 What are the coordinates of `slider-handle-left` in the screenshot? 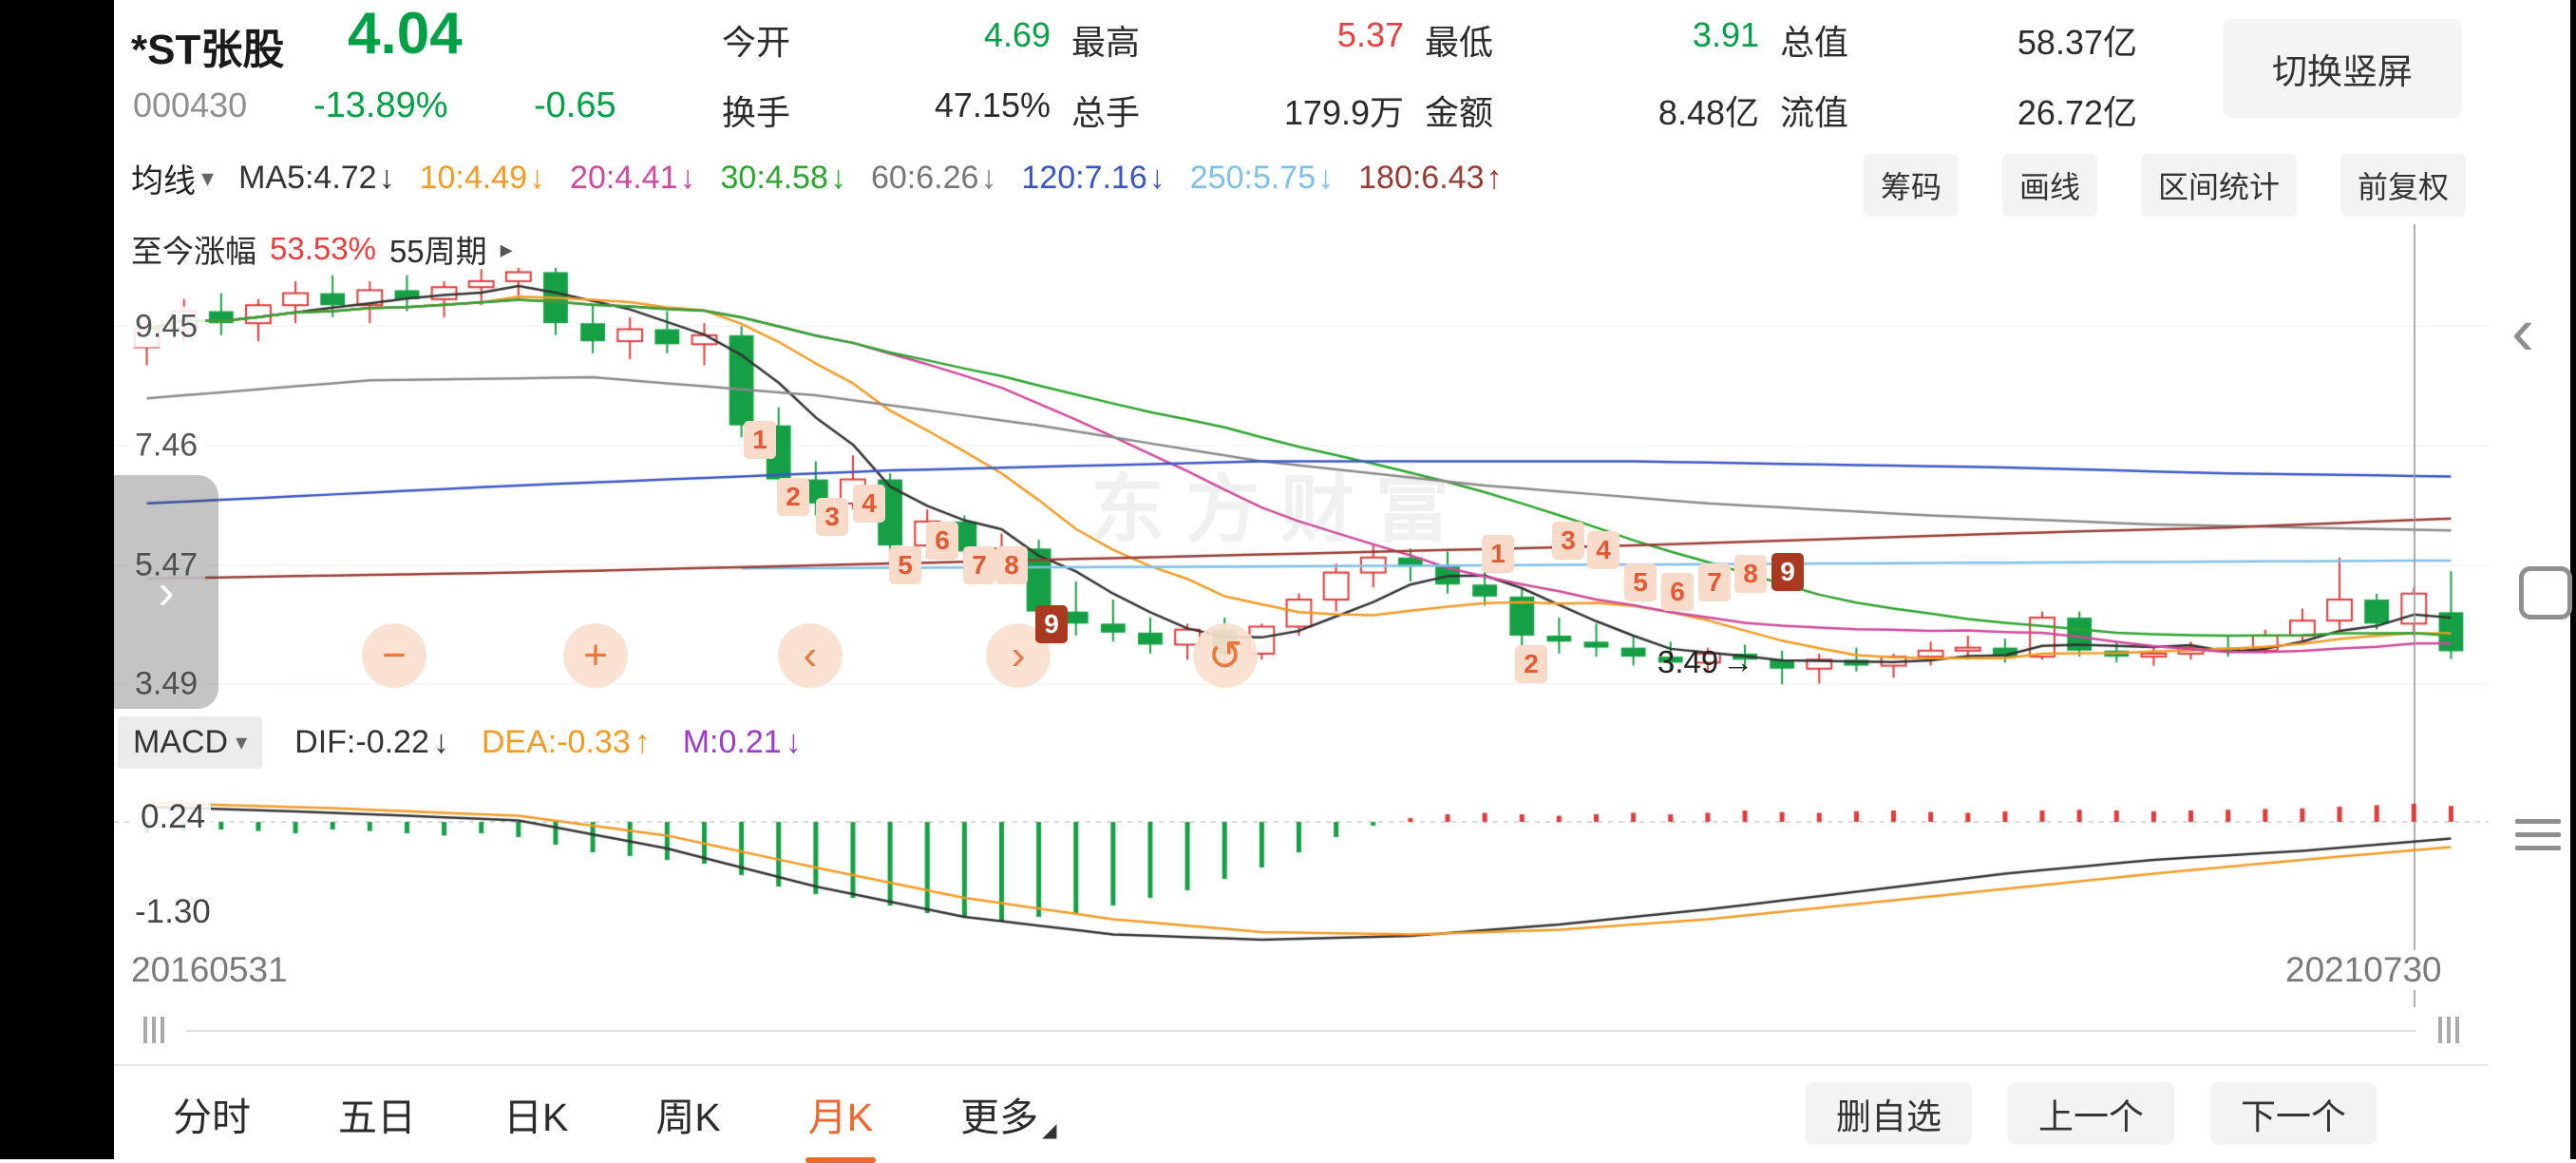 It's located at (154, 1030).